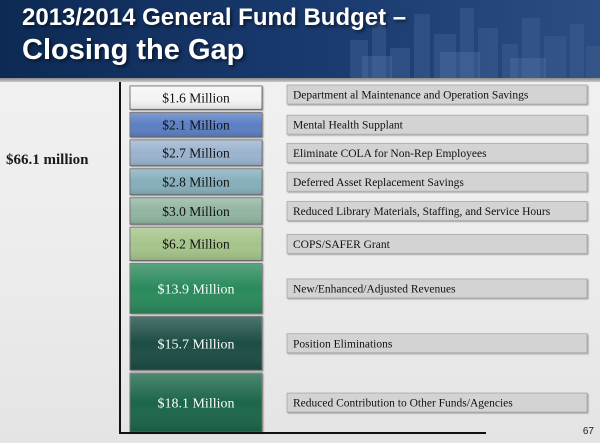 This screenshot has height=443, width=600. Describe the element at coordinates (348, 126) in the screenshot. I see `description-label: Mental Health Supplant` at that location.